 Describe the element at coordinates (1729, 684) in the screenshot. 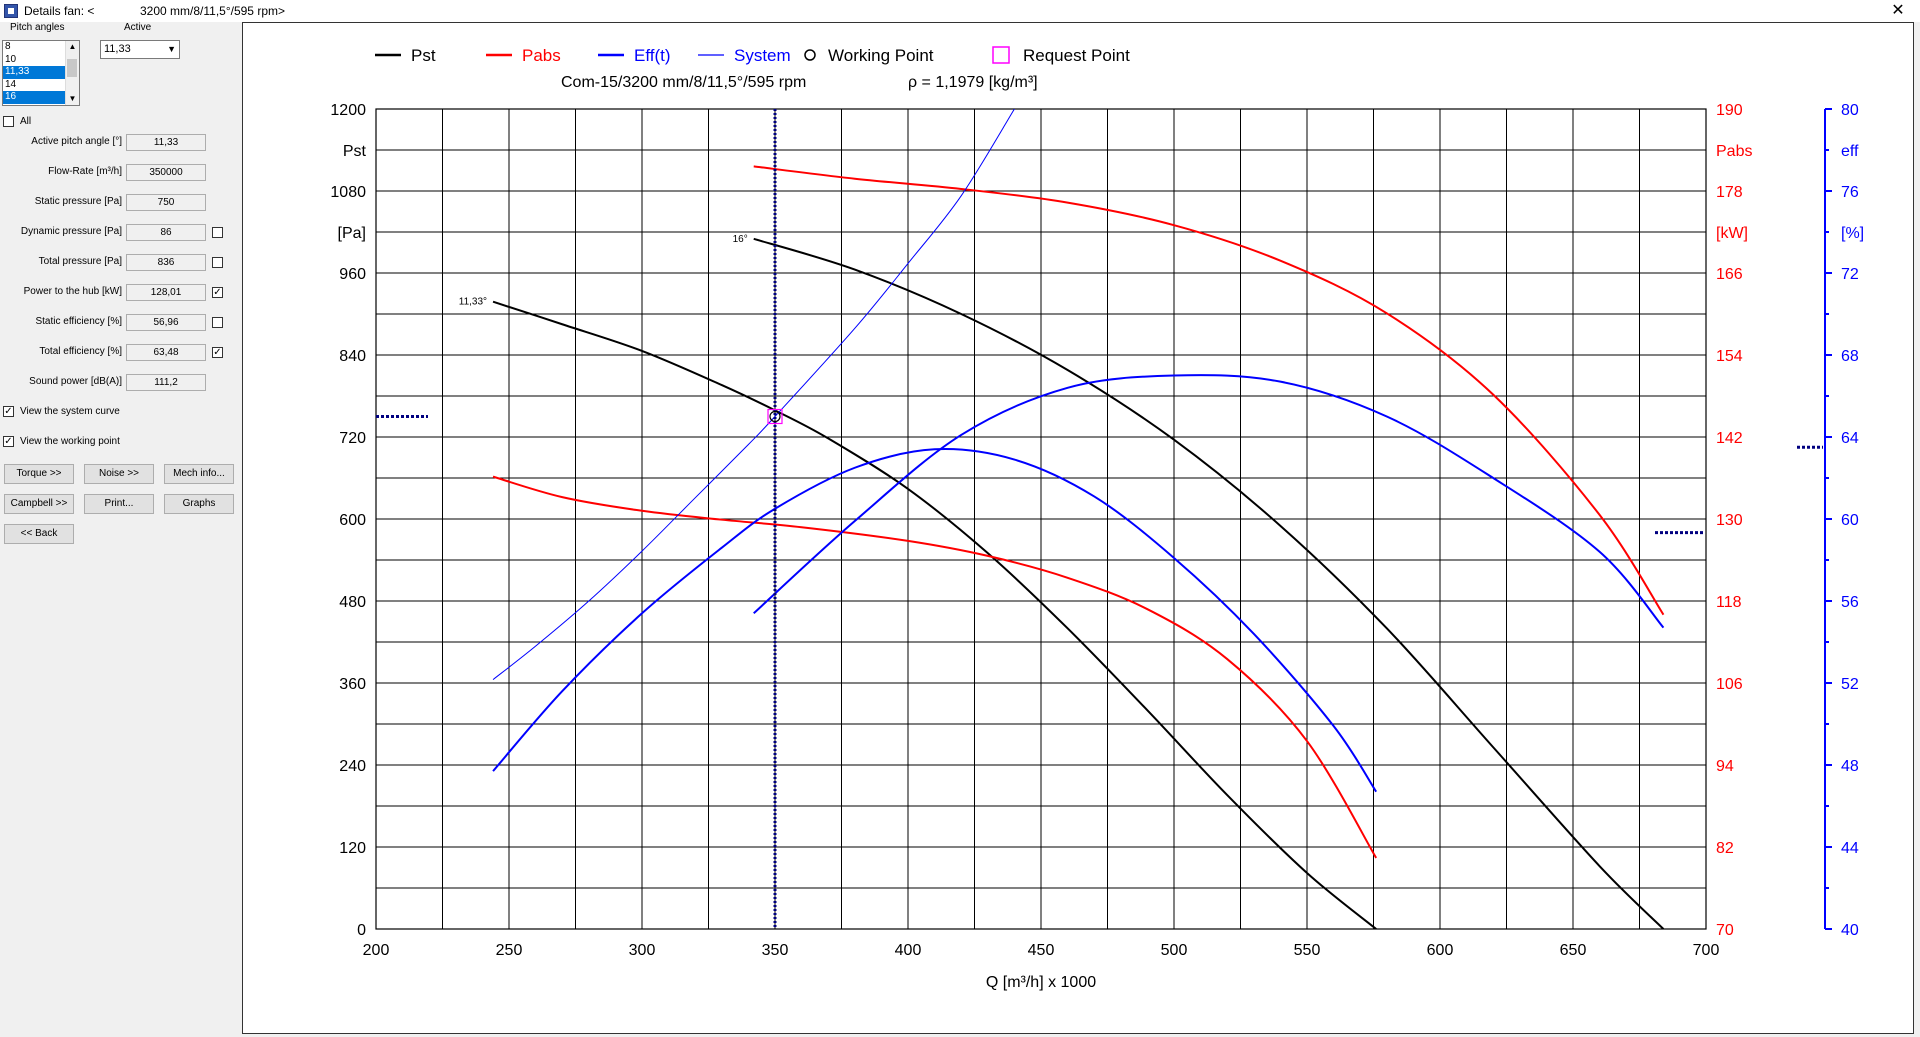

I see `pabs-tick-label: 106` at that location.